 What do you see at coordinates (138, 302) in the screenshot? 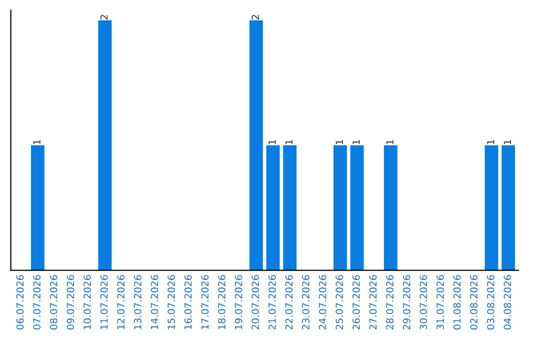
I see `x-tick-label: 13.07.2026` at bounding box center [138, 302].